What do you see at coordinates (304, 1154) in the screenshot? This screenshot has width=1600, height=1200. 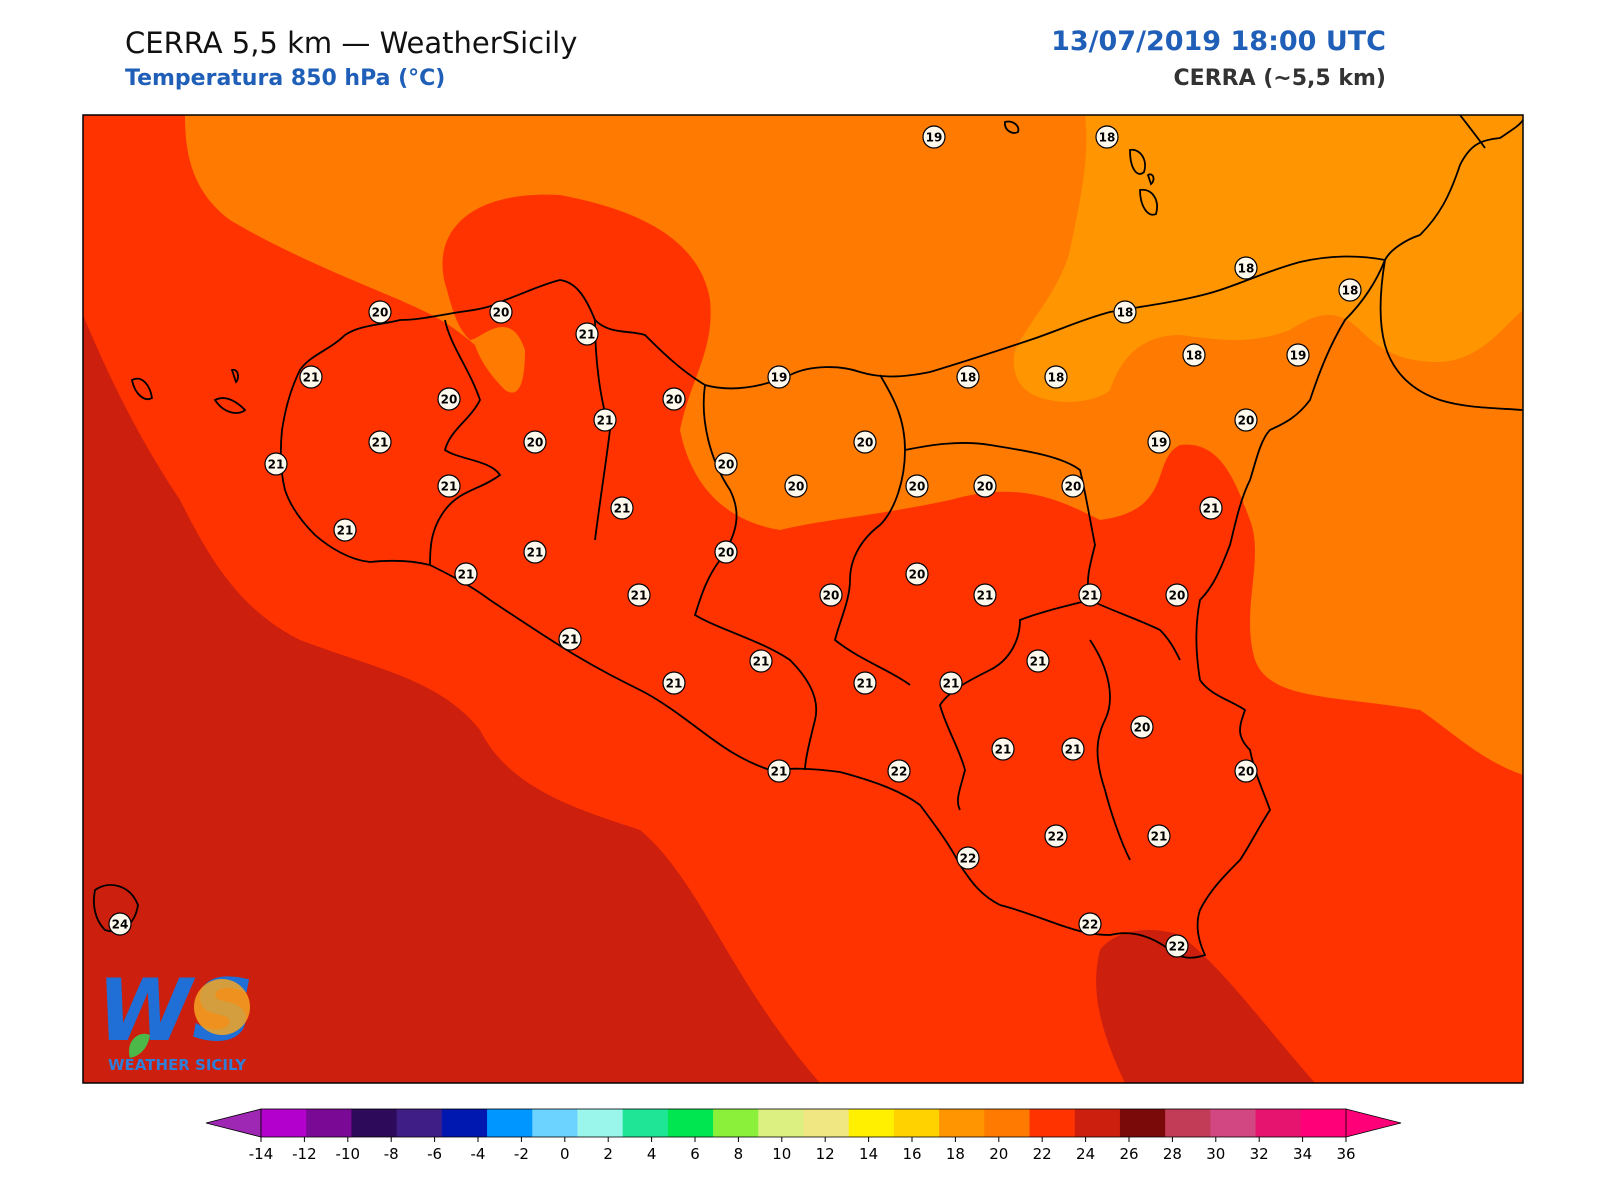 I see `colorbar-tick-label: -12` at bounding box center [304, 1154].